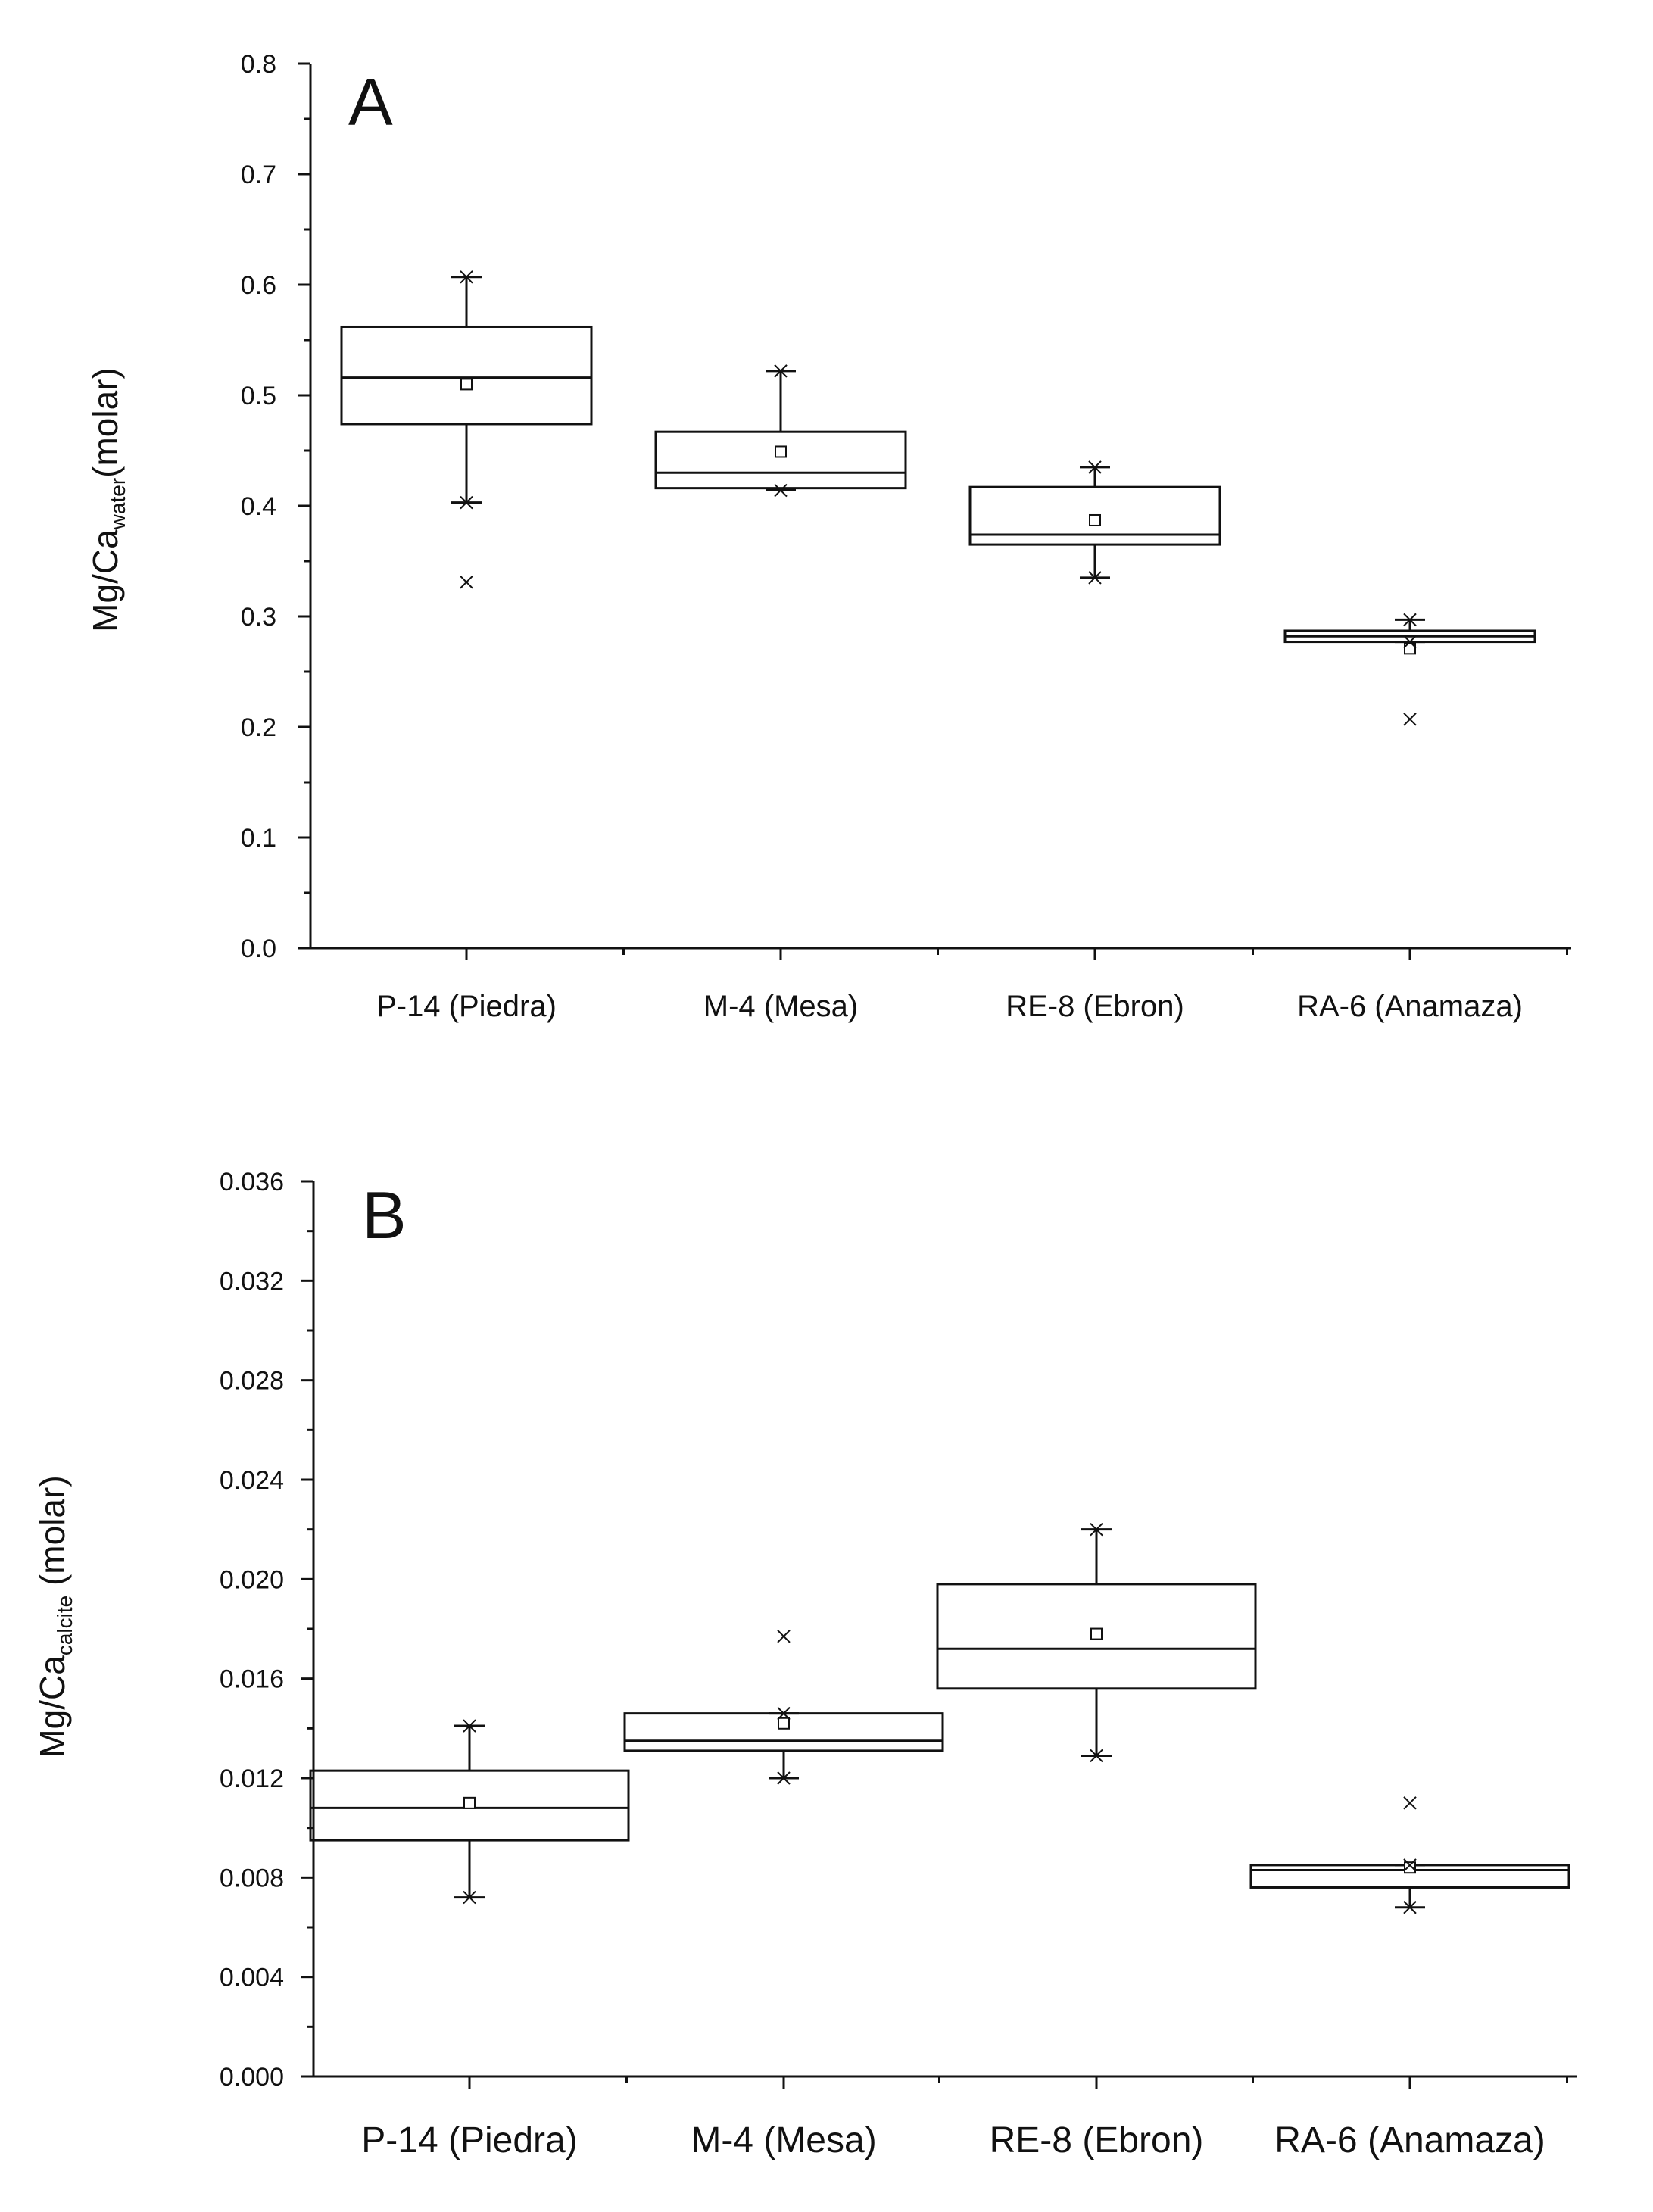 The image size is (1653, 2212). I want to click on y-tick-label: 0.7, so click(258, 175).